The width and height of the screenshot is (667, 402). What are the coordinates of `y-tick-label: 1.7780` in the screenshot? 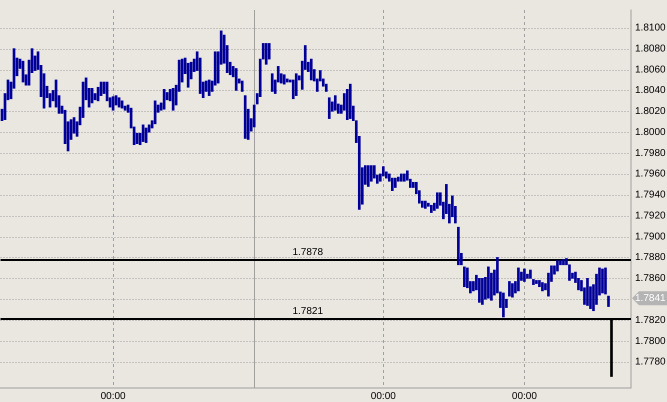 It's located at (650, 362).